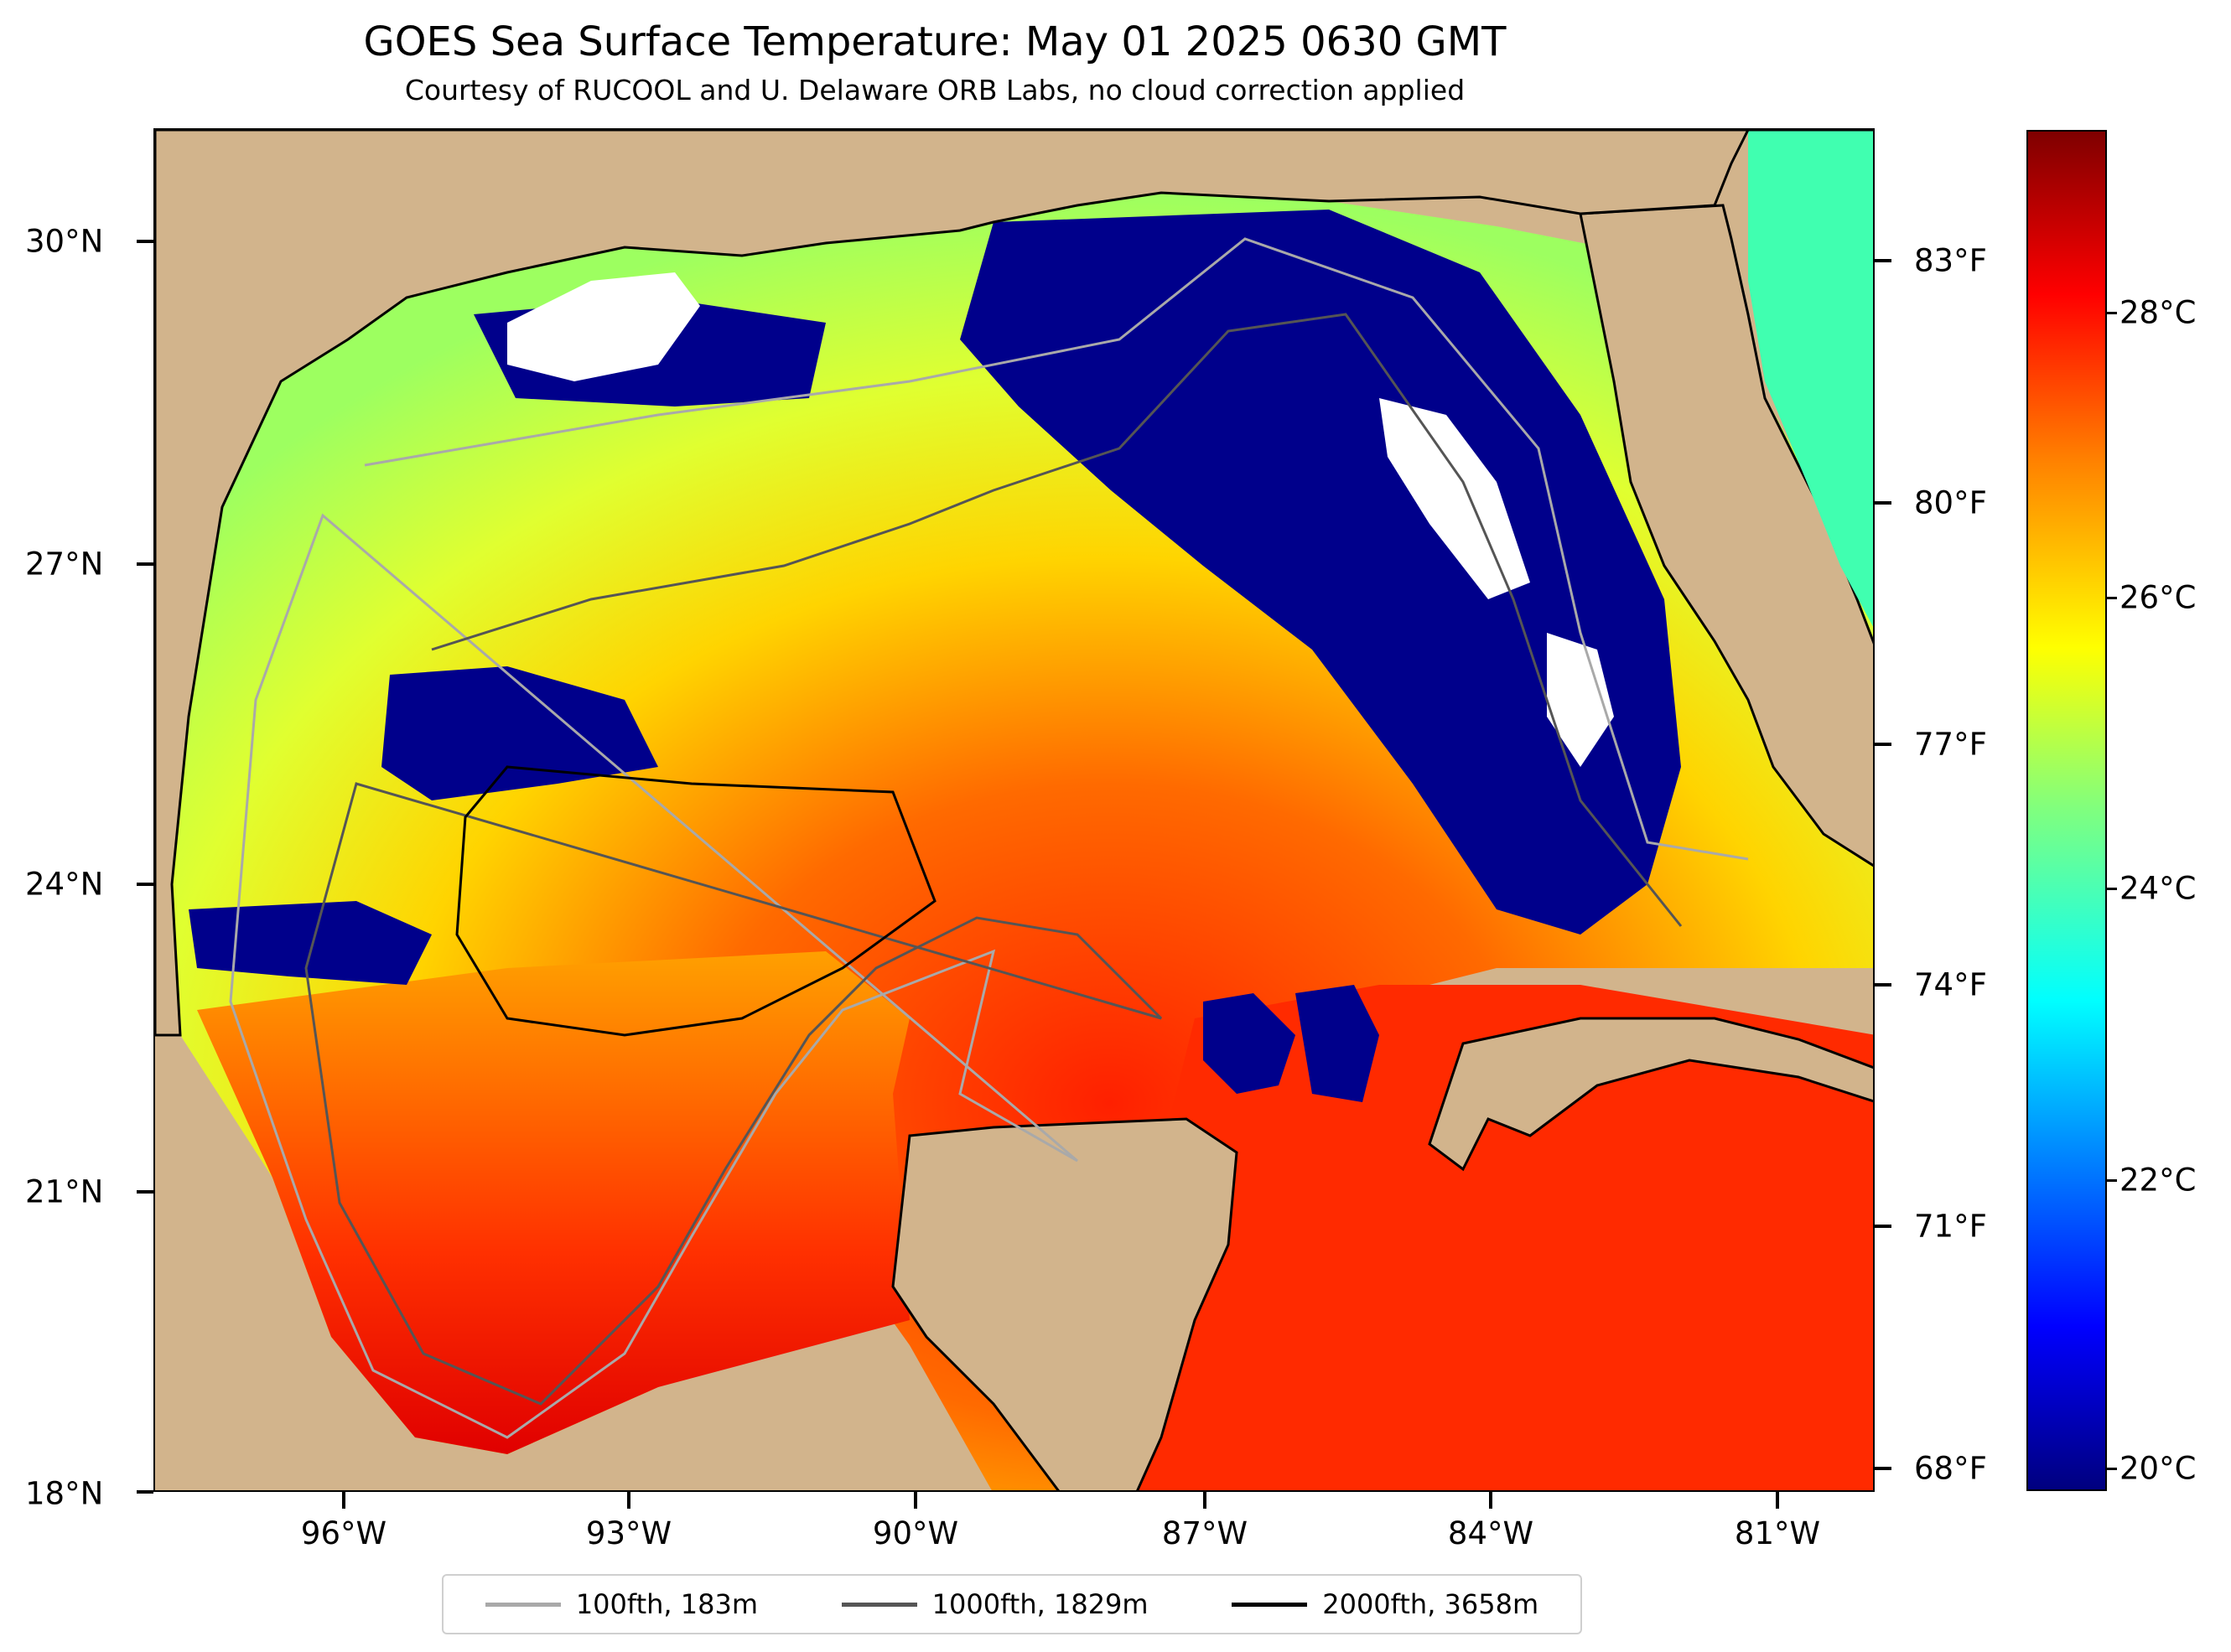 Image resolution: width=2231 pixels, height=1652 pixels. Describe the element at coordinates (1950, 744) in the screenshot. I see `f-label-77: 77°F` at that location.